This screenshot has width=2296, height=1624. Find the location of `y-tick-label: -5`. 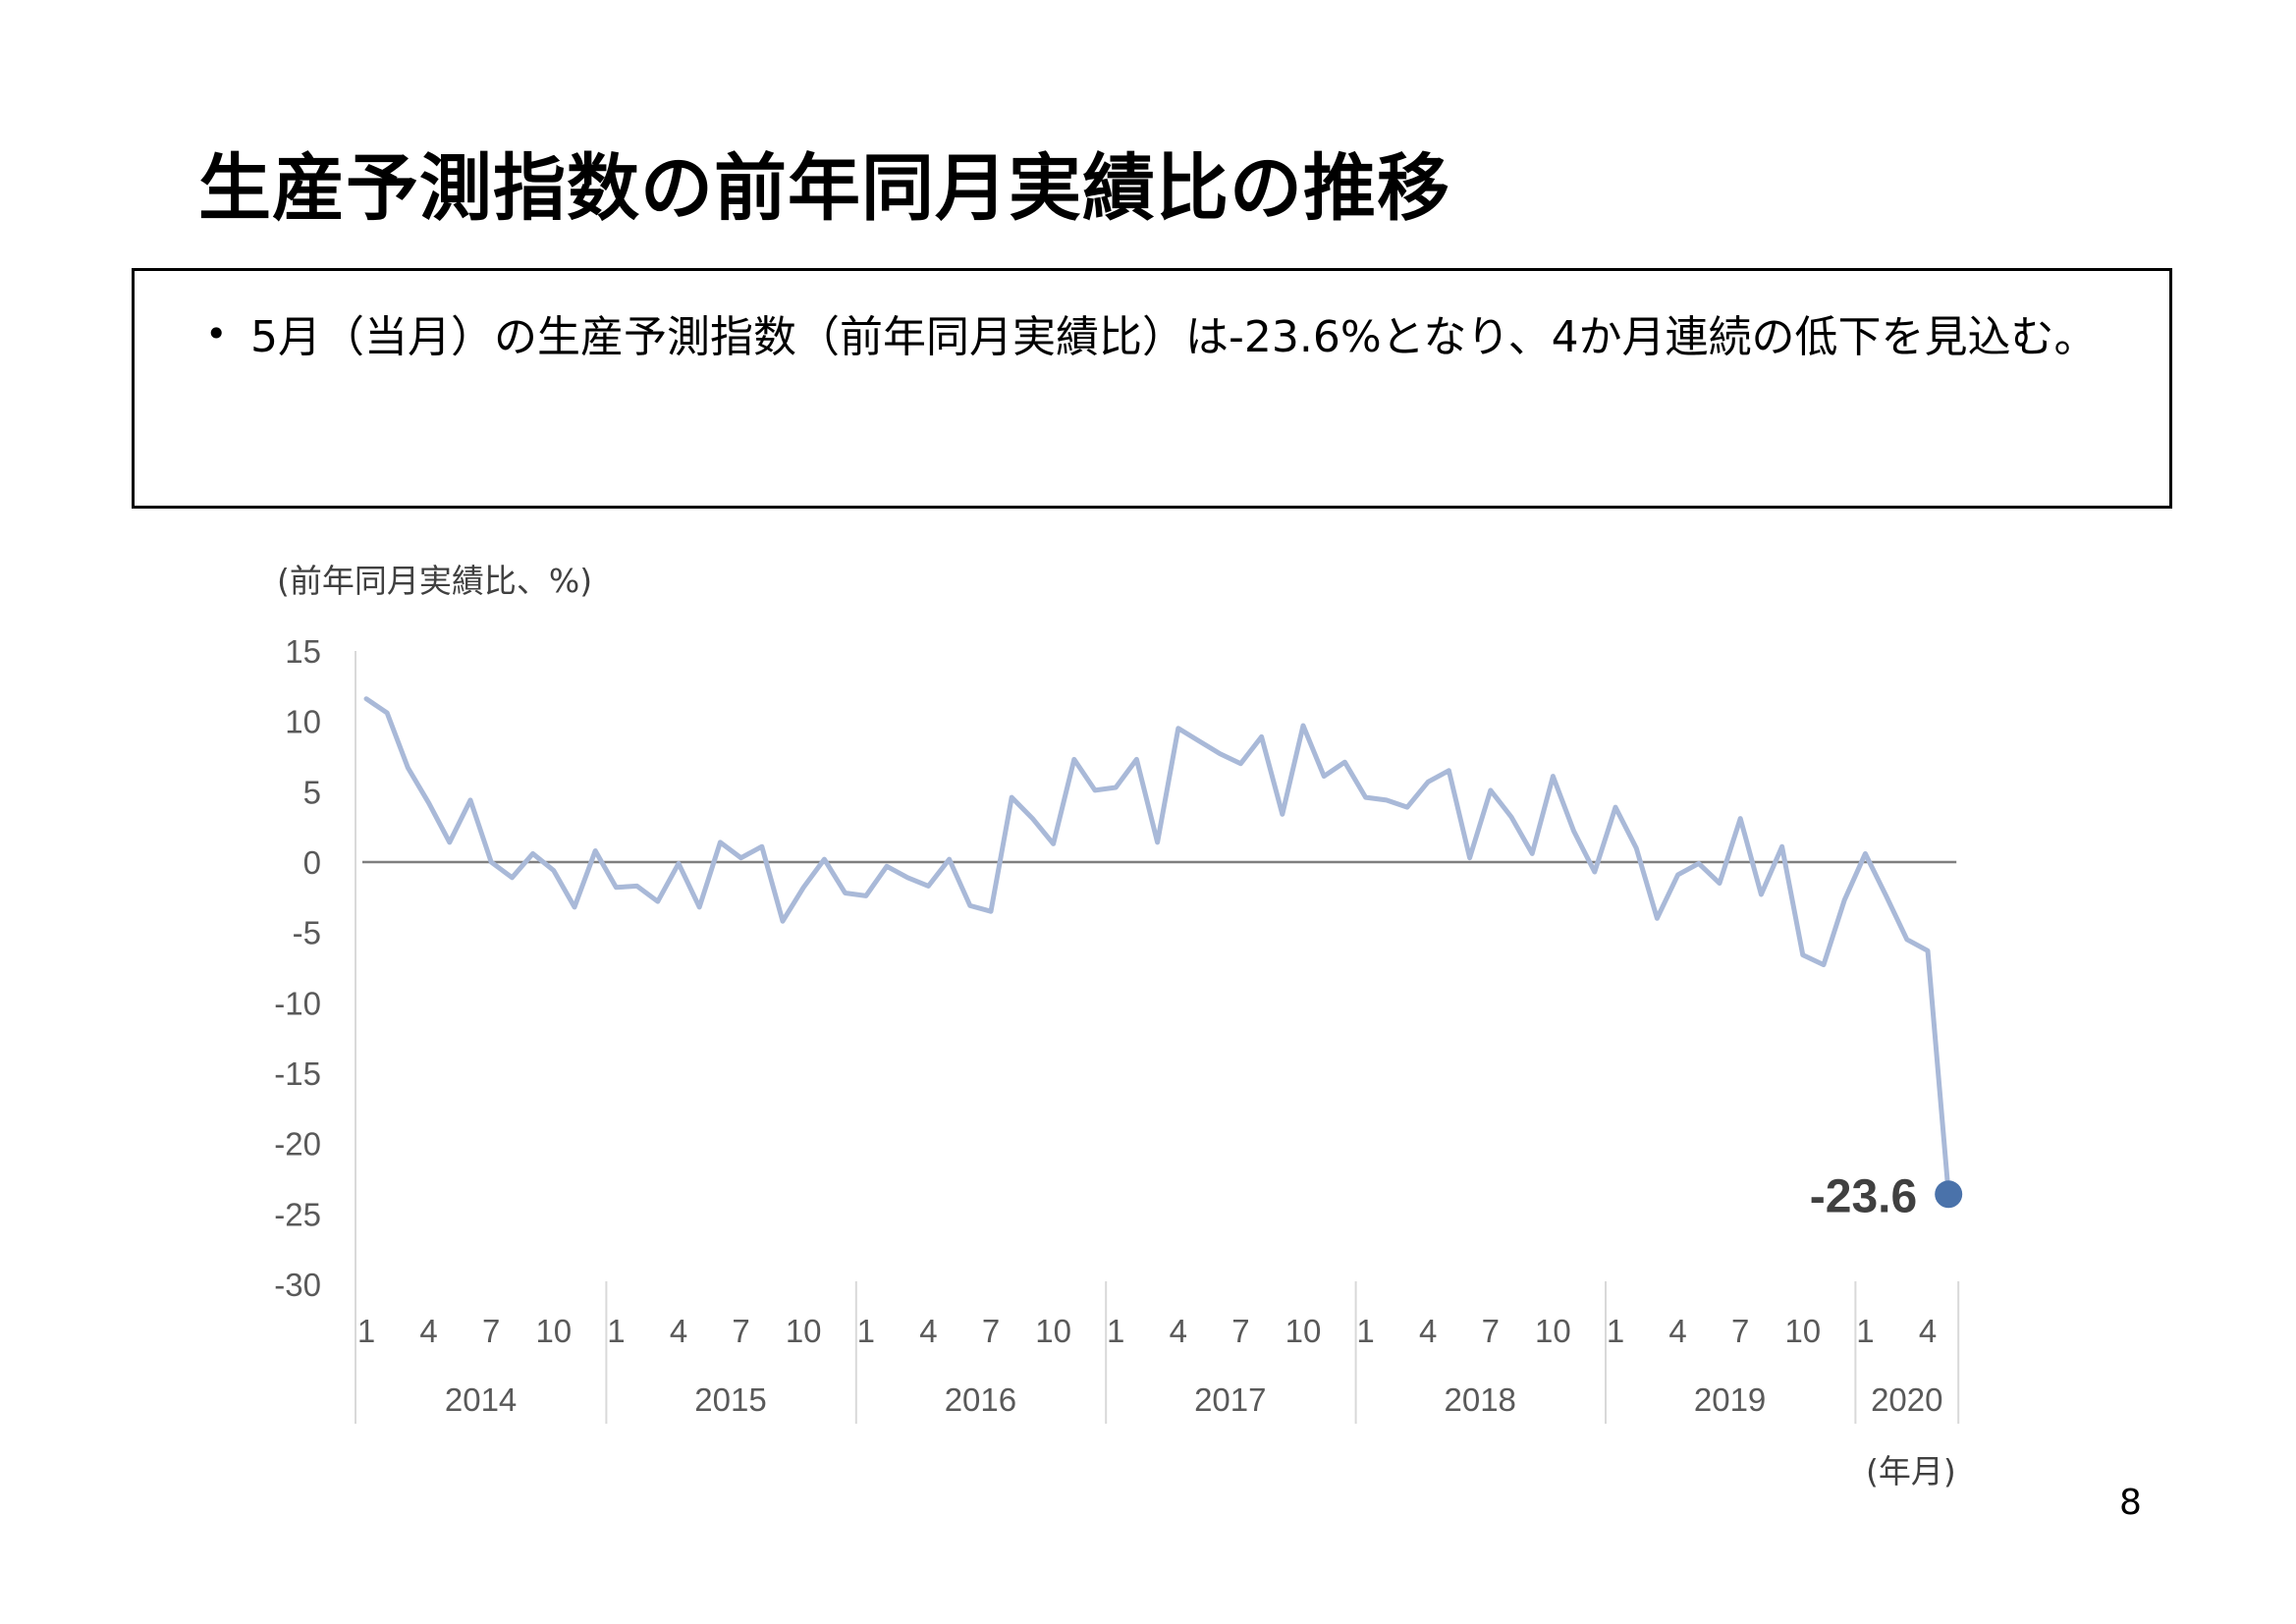

y-tick-label: -5 is located at coordinates (307, 933).